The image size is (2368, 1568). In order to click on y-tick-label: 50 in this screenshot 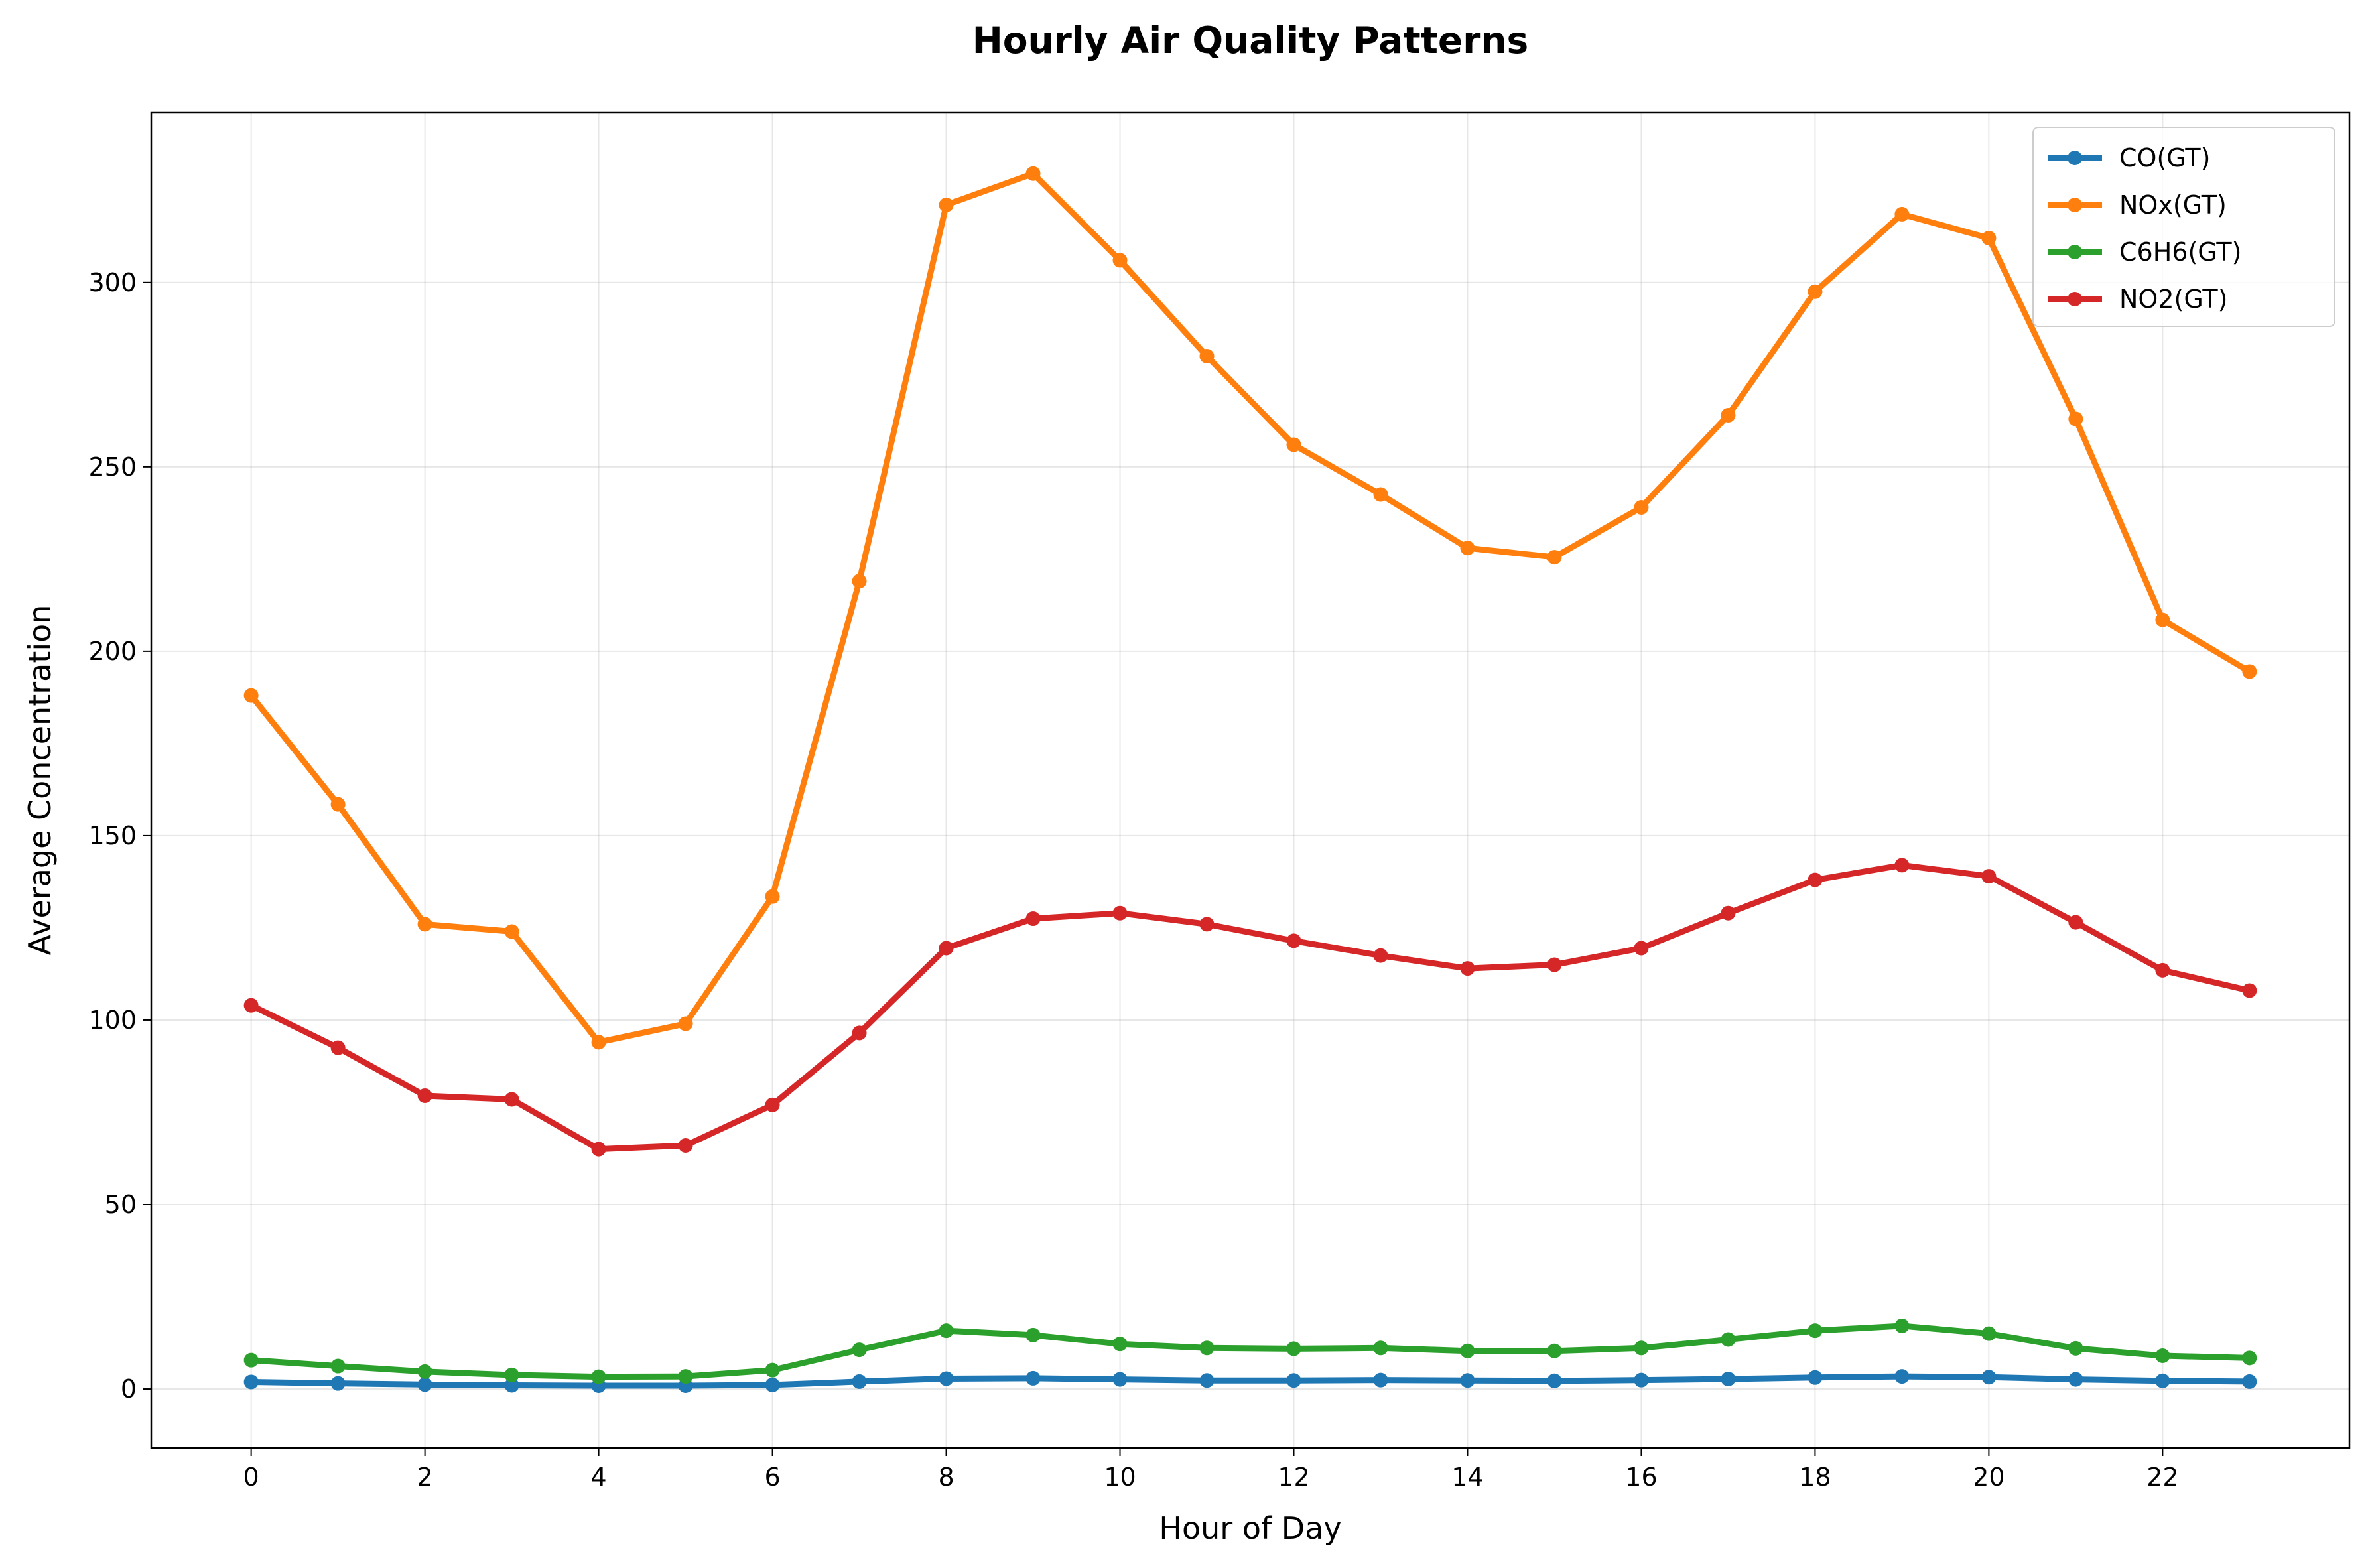, I will do `click(121, 1205)`.